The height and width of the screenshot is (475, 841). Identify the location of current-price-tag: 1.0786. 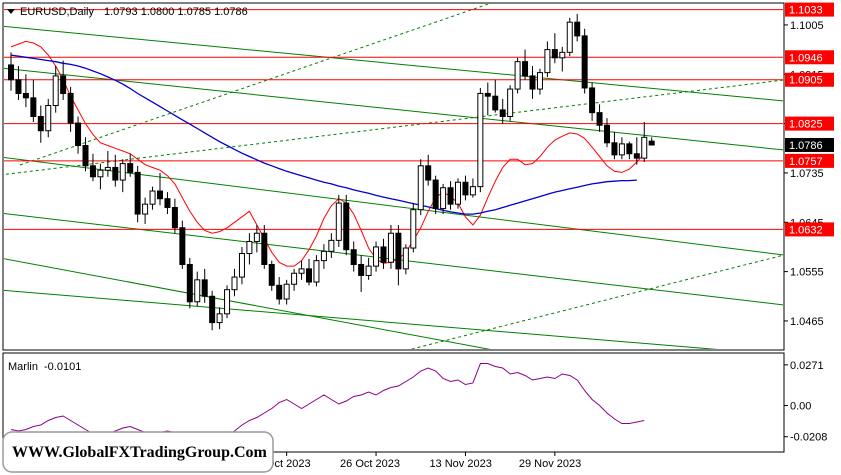
(806, 146).